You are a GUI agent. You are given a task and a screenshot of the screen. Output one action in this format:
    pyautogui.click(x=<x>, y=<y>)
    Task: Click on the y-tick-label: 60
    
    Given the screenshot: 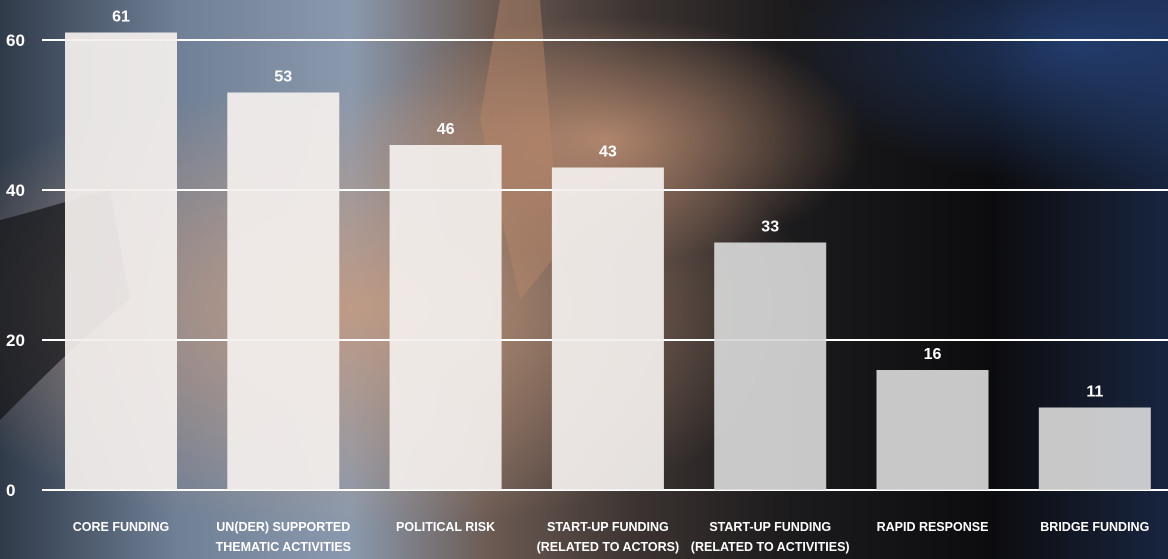 What is the action you would take?
    pyautogui.click(x=15, y=40)
    